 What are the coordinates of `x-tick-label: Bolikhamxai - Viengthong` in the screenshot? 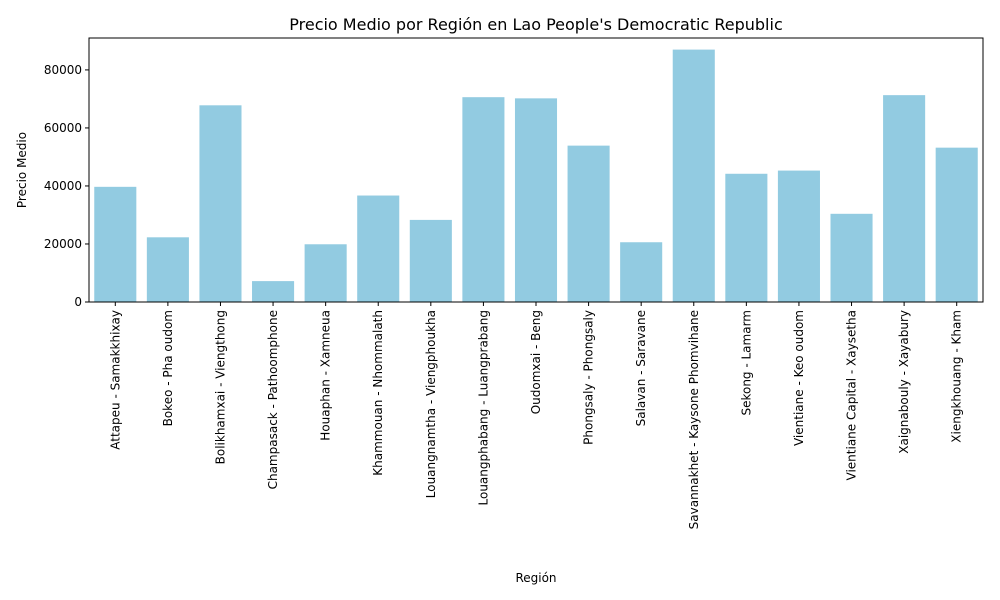 It's located at (220, 387).